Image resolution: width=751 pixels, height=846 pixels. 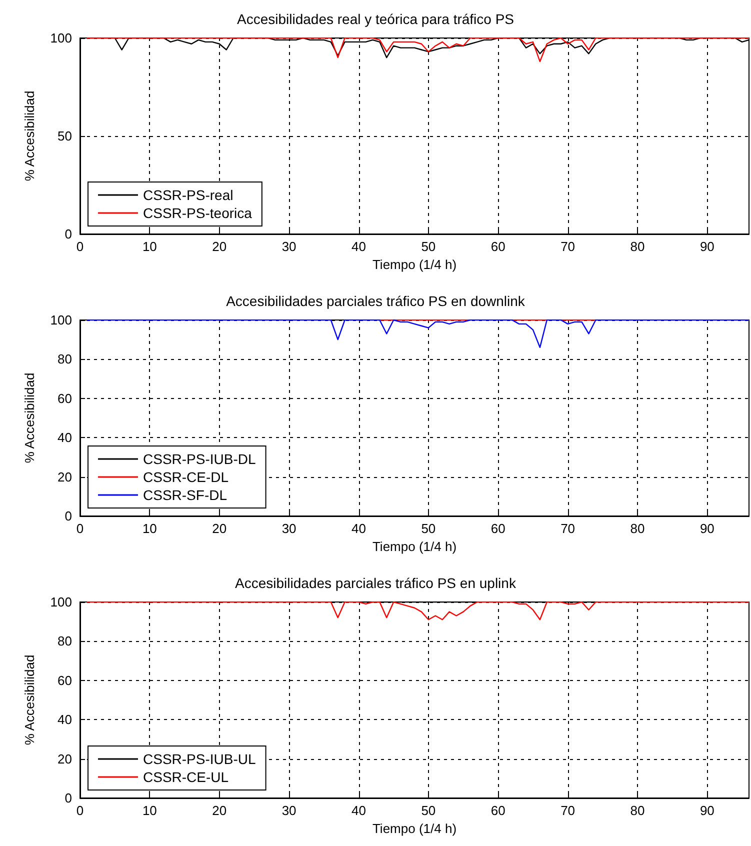 What do you see at coordinates (197, 213) in the screenshot?
I see `legend-label: CSSR-PS-teorica` at bounding box center [197, 213].